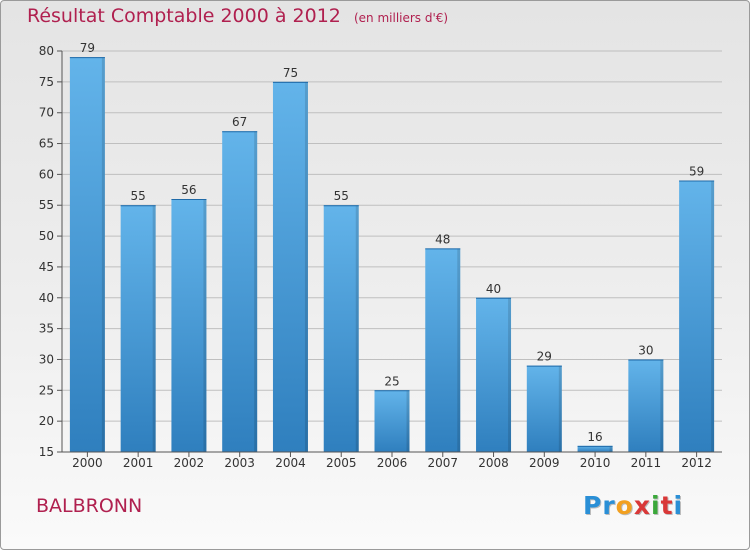  What do you see at coordinates (392, 463) in the screenshot?
I see `x-tick-label: 2006` at bounding box center [392, 463].